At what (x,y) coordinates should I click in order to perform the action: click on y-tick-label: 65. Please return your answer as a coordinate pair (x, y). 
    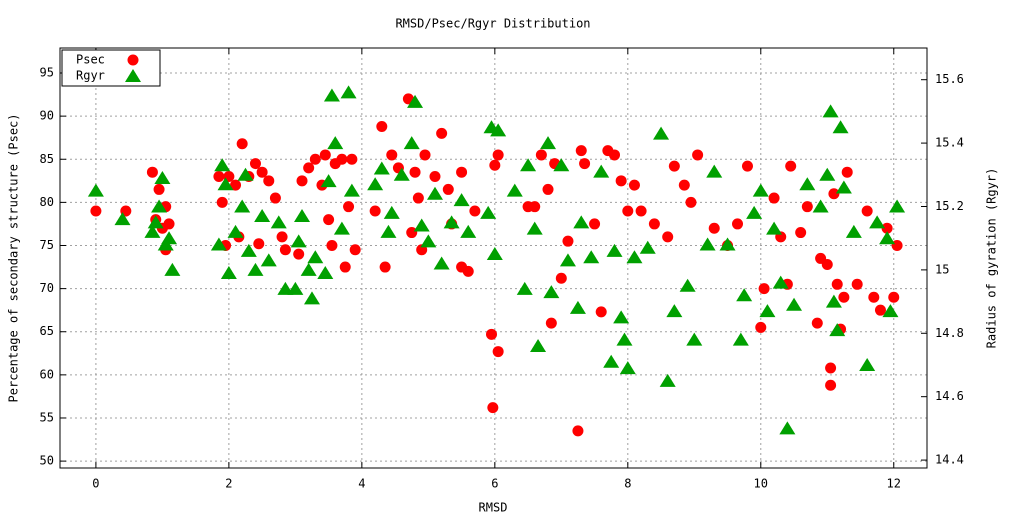
    Looking at the image, I should click on (47, 331).